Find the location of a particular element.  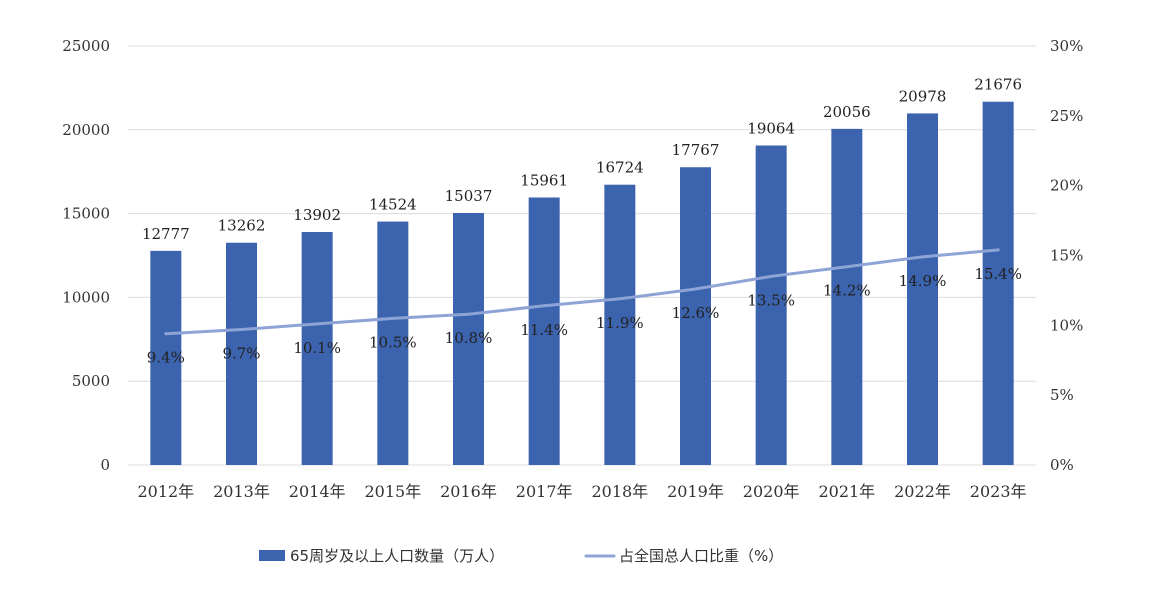

x-tick-label: 2014年 is located at coordinates (317, 491).